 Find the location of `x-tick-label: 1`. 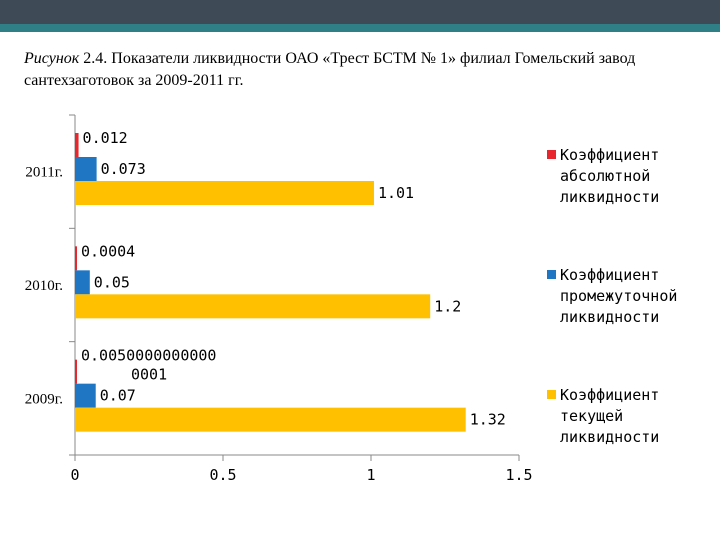

x-tick-label: 1 is located at coordinates (370, 475).